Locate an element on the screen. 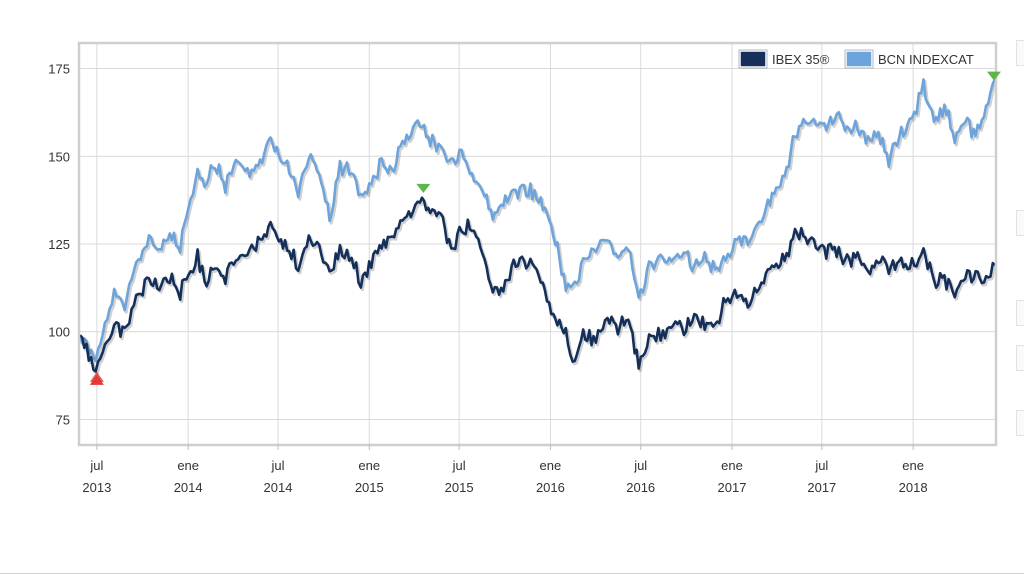 The image size is (1024, 575). y-tick-label: 75 is located at coordinates (63, 419).